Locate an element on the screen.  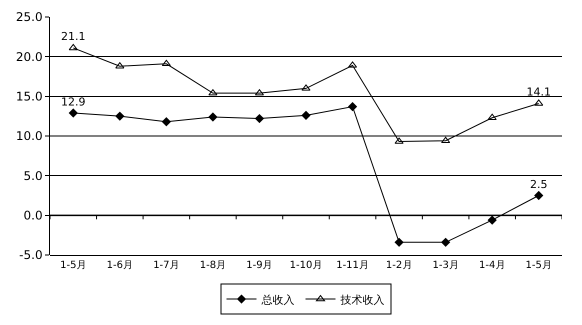
y-tick-label: 5.0 is located at coordinates (33, 175).